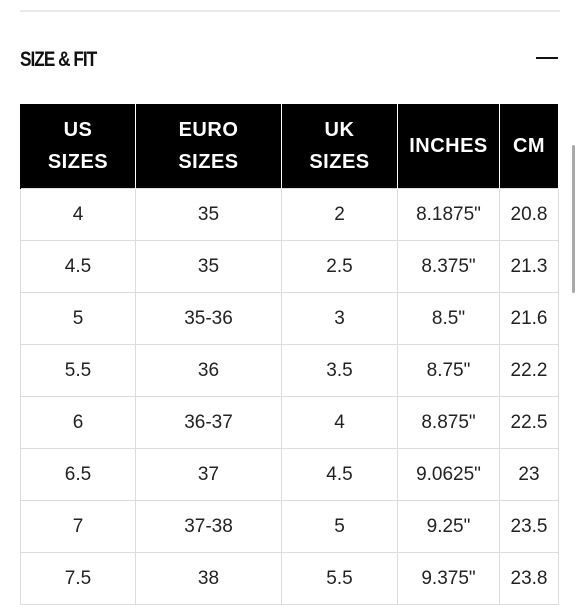 The image size is (580, 605). Describe the element at coordinates (78, 370) in the screenshot. I see `cell-us: 5.5` at that location.